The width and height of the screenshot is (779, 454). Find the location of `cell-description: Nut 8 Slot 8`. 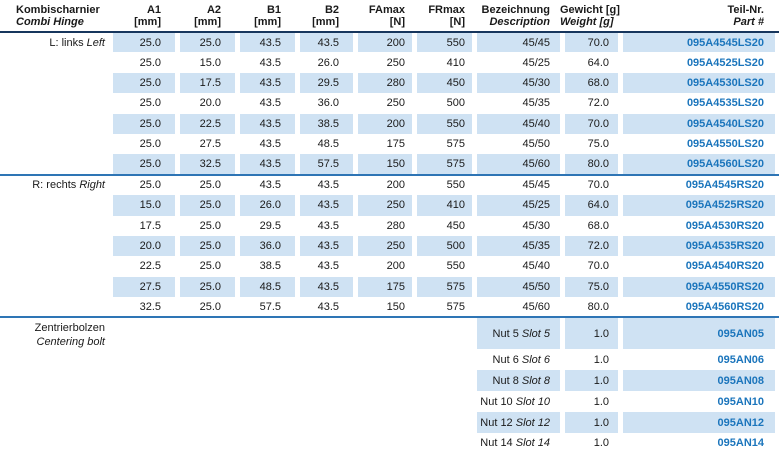

cell-description: Nut 8 Slot 8 is located at coordinates (516, 381).